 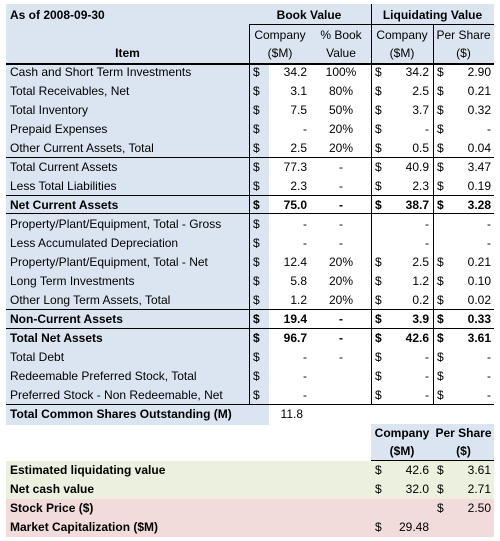 I want to click on summary-per-share-value: 2.50, so click(x=479, y=508).